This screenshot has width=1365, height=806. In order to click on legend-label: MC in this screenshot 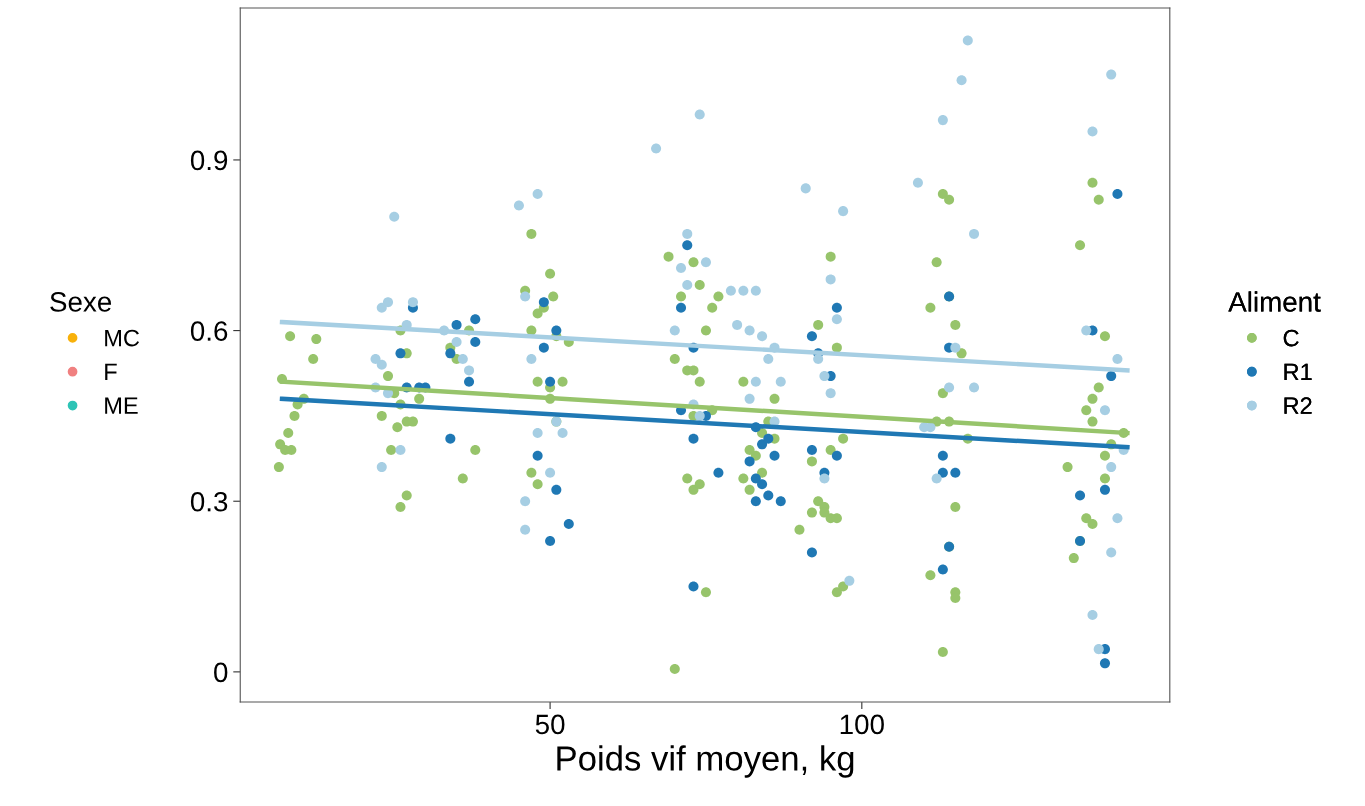, I will do `click(122, 338)`.